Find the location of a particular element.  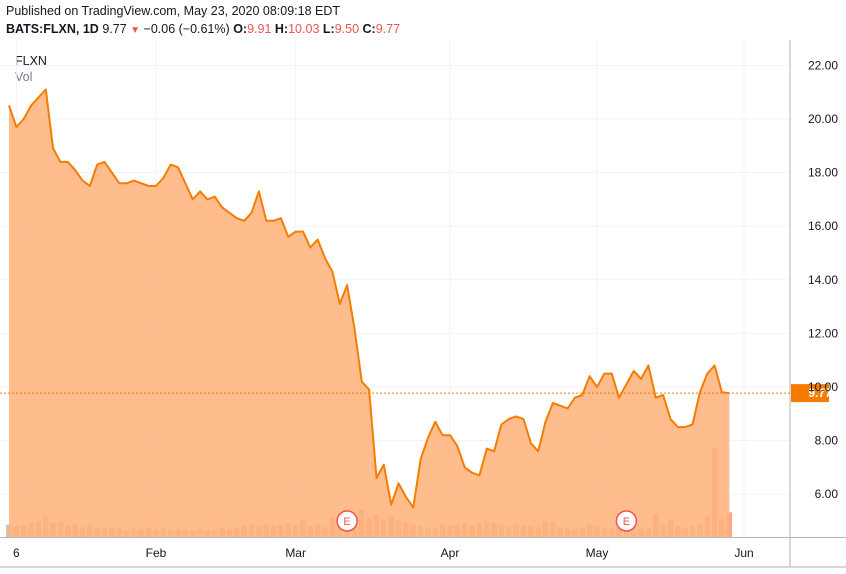

close-value: 9.77 is located at coordinates (388, 29).